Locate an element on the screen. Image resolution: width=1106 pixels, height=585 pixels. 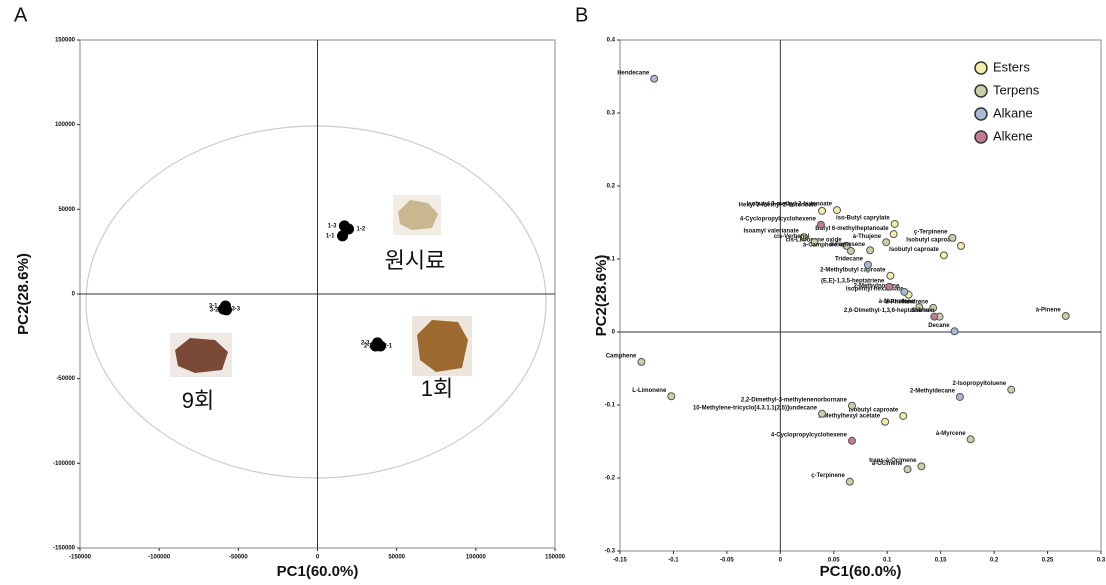
point-label: L-Limonene is located at coordinates (649, 391).